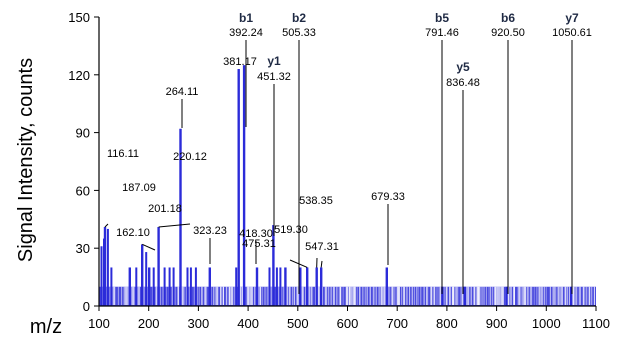  I want to click on x-tick-label: 800, so click(447, 323).